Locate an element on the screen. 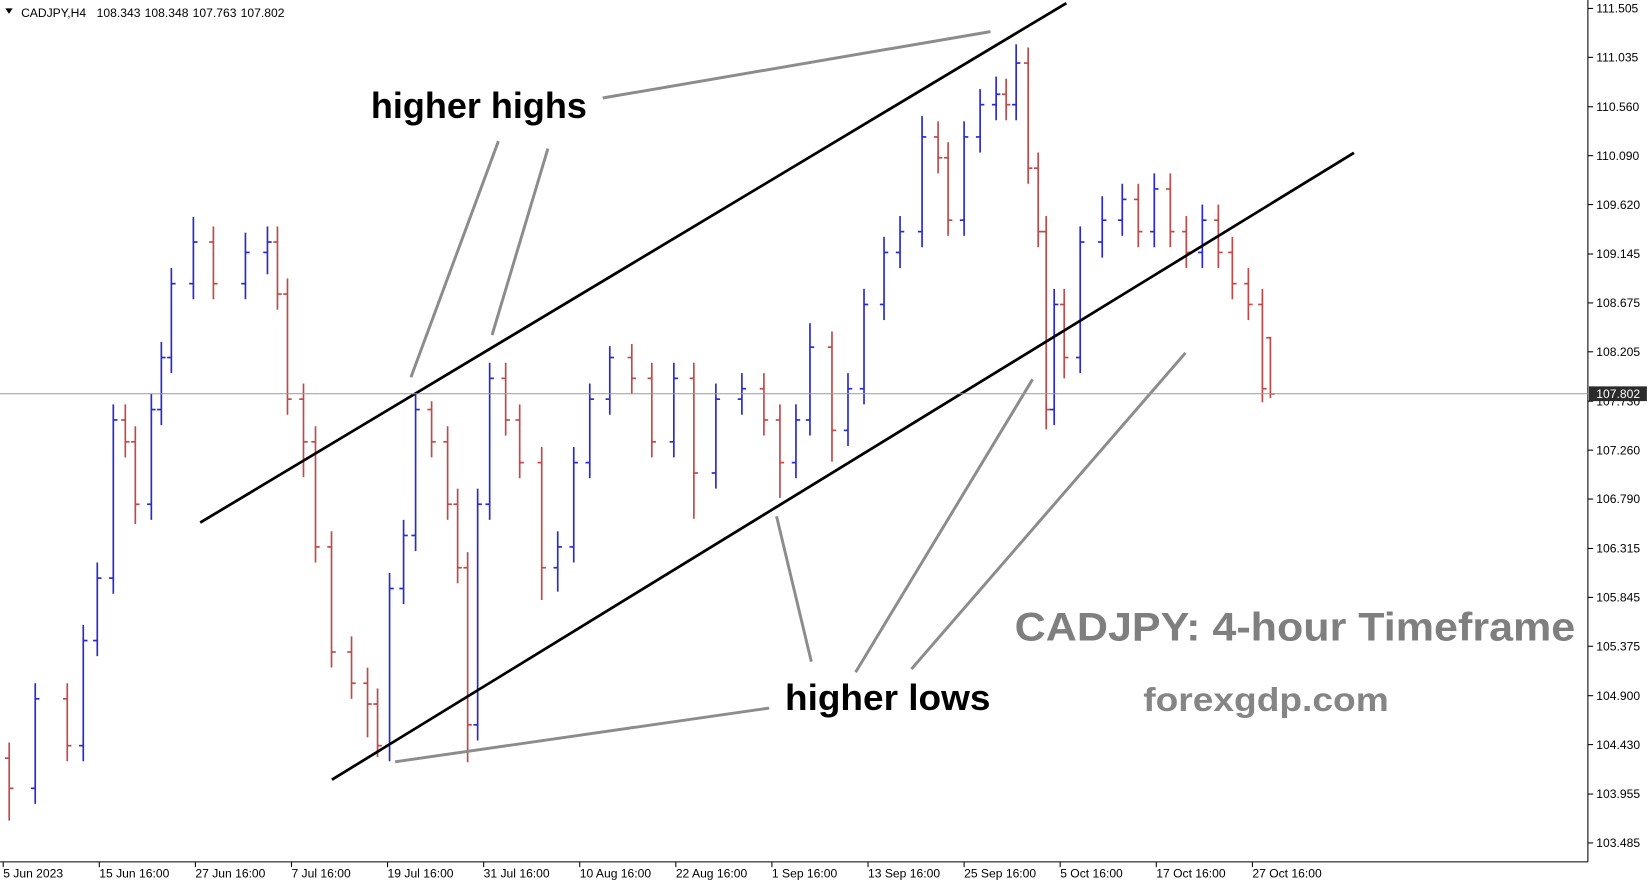  y-tick-label: 104.430 is located at coordinates (1618, 745).